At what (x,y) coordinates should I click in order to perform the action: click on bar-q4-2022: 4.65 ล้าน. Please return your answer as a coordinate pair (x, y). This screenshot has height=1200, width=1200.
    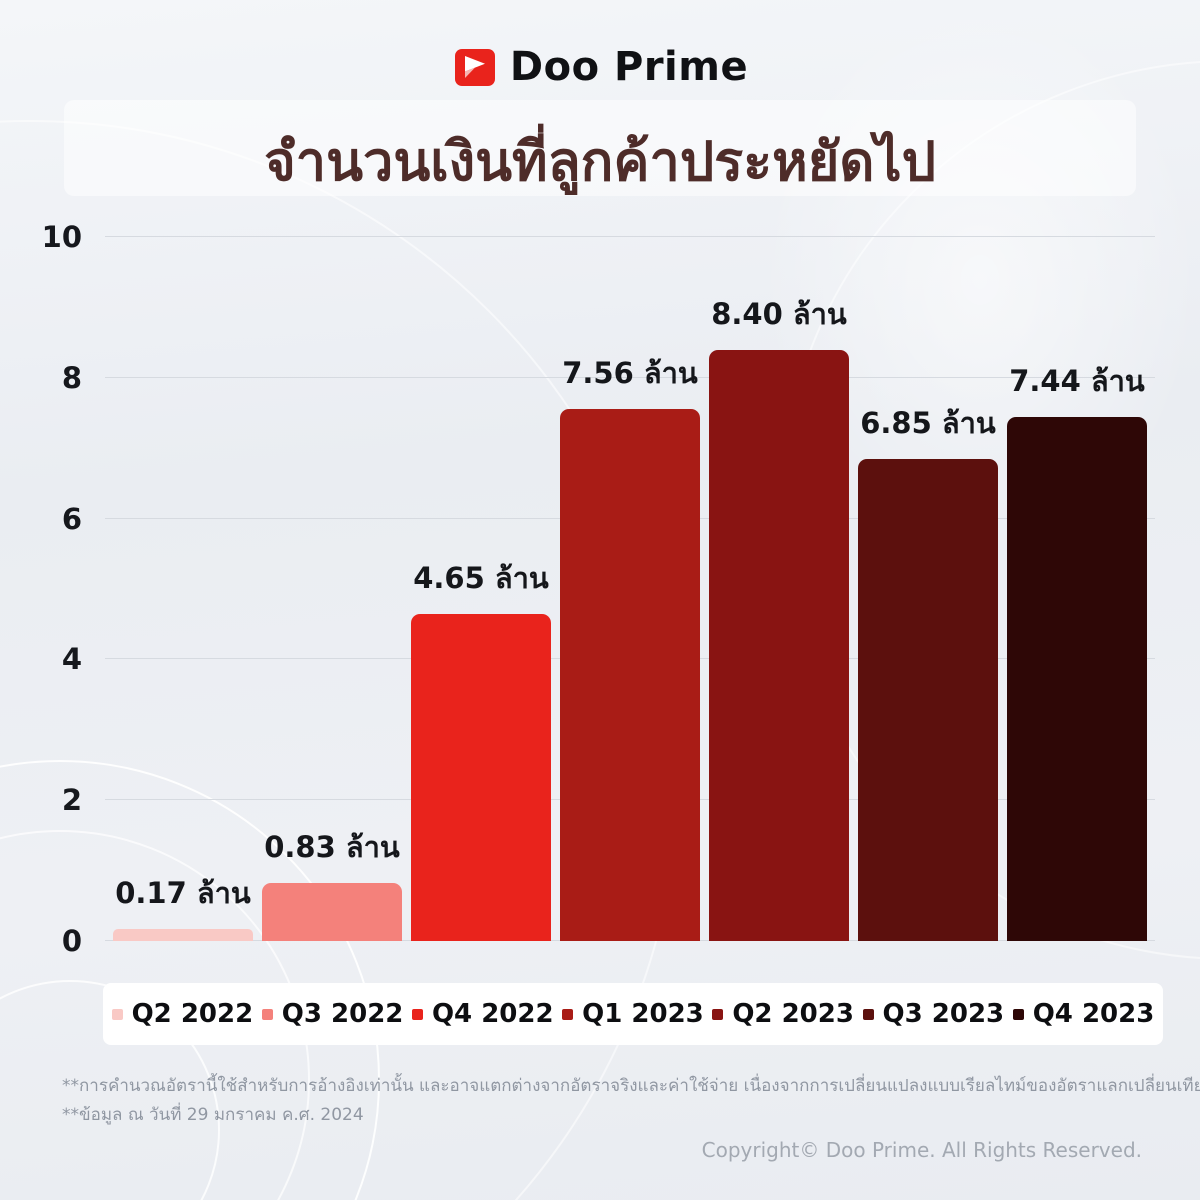
    Looking at the image, I should click on (481, 751).